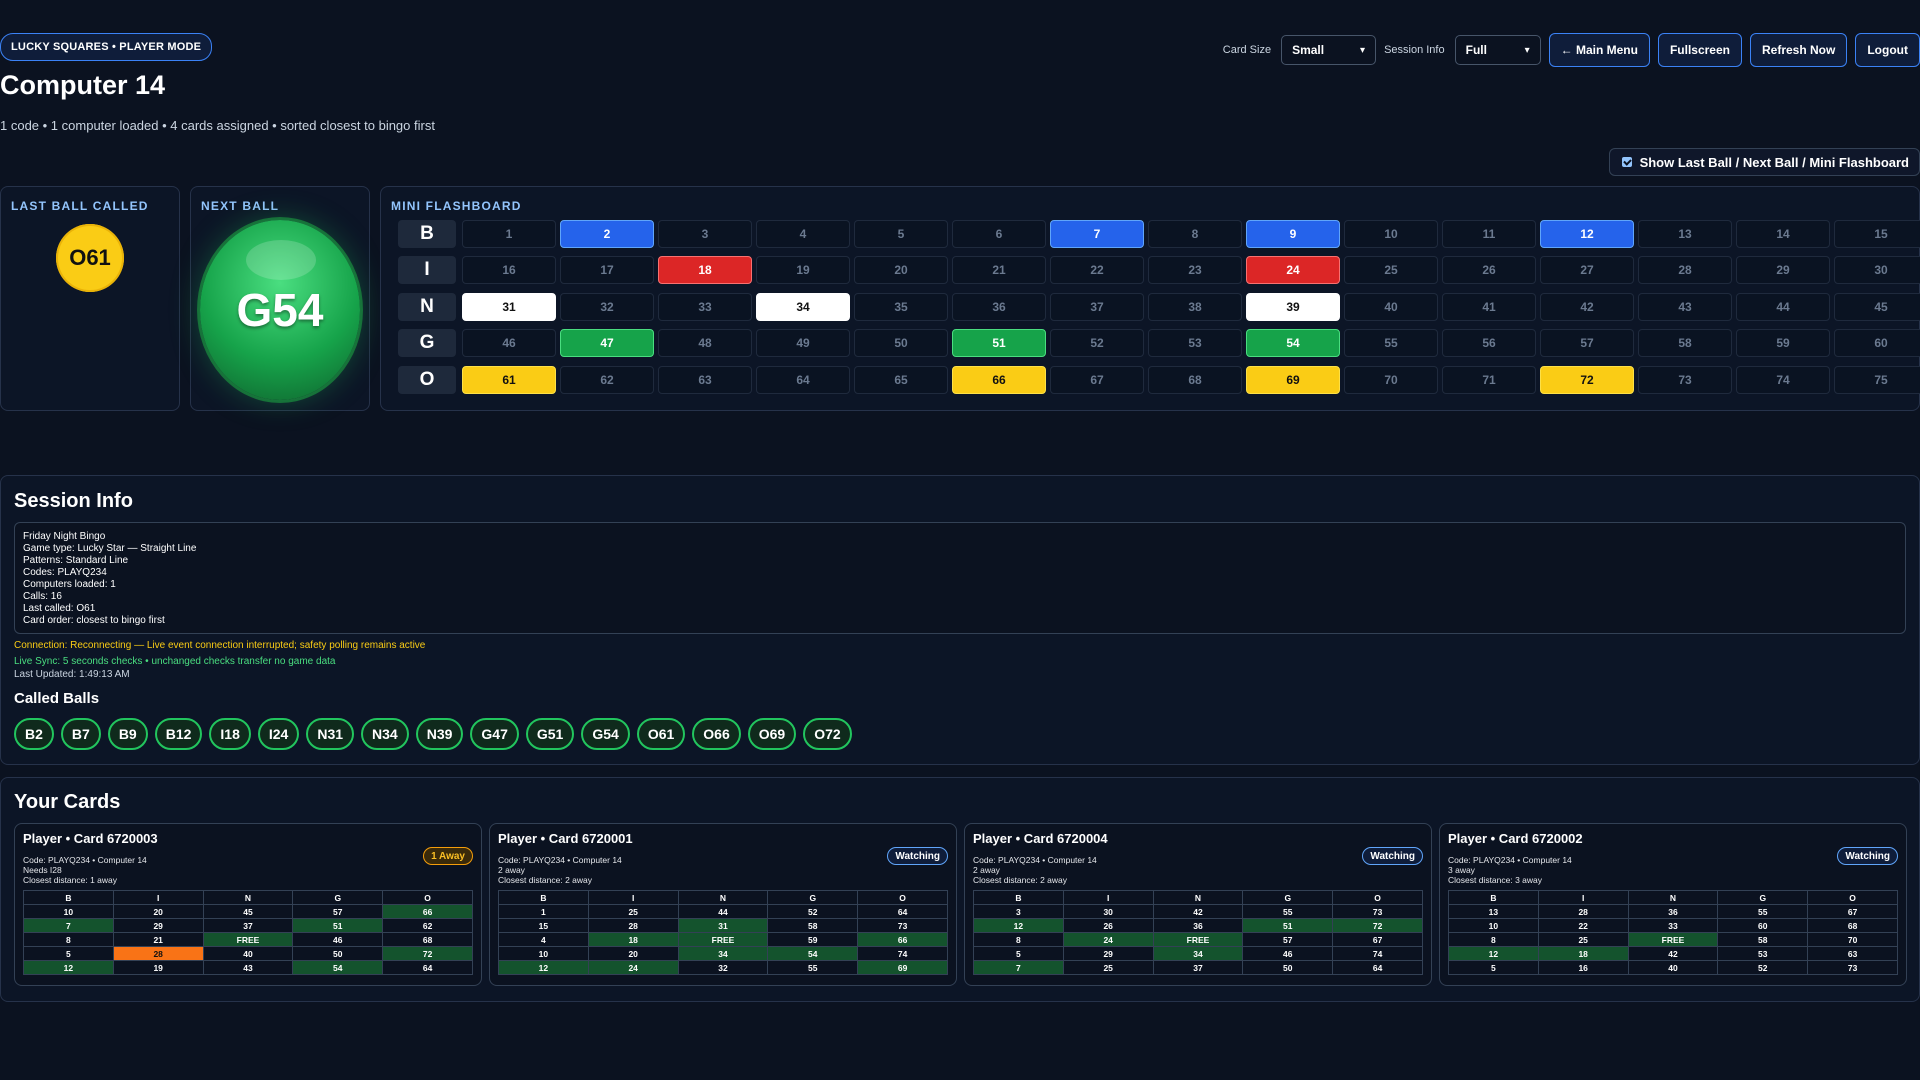 Image resolution: width=1920 pixels, height=1080 pixels. I want to click on flashboard-letter: O, so click(427, 380).